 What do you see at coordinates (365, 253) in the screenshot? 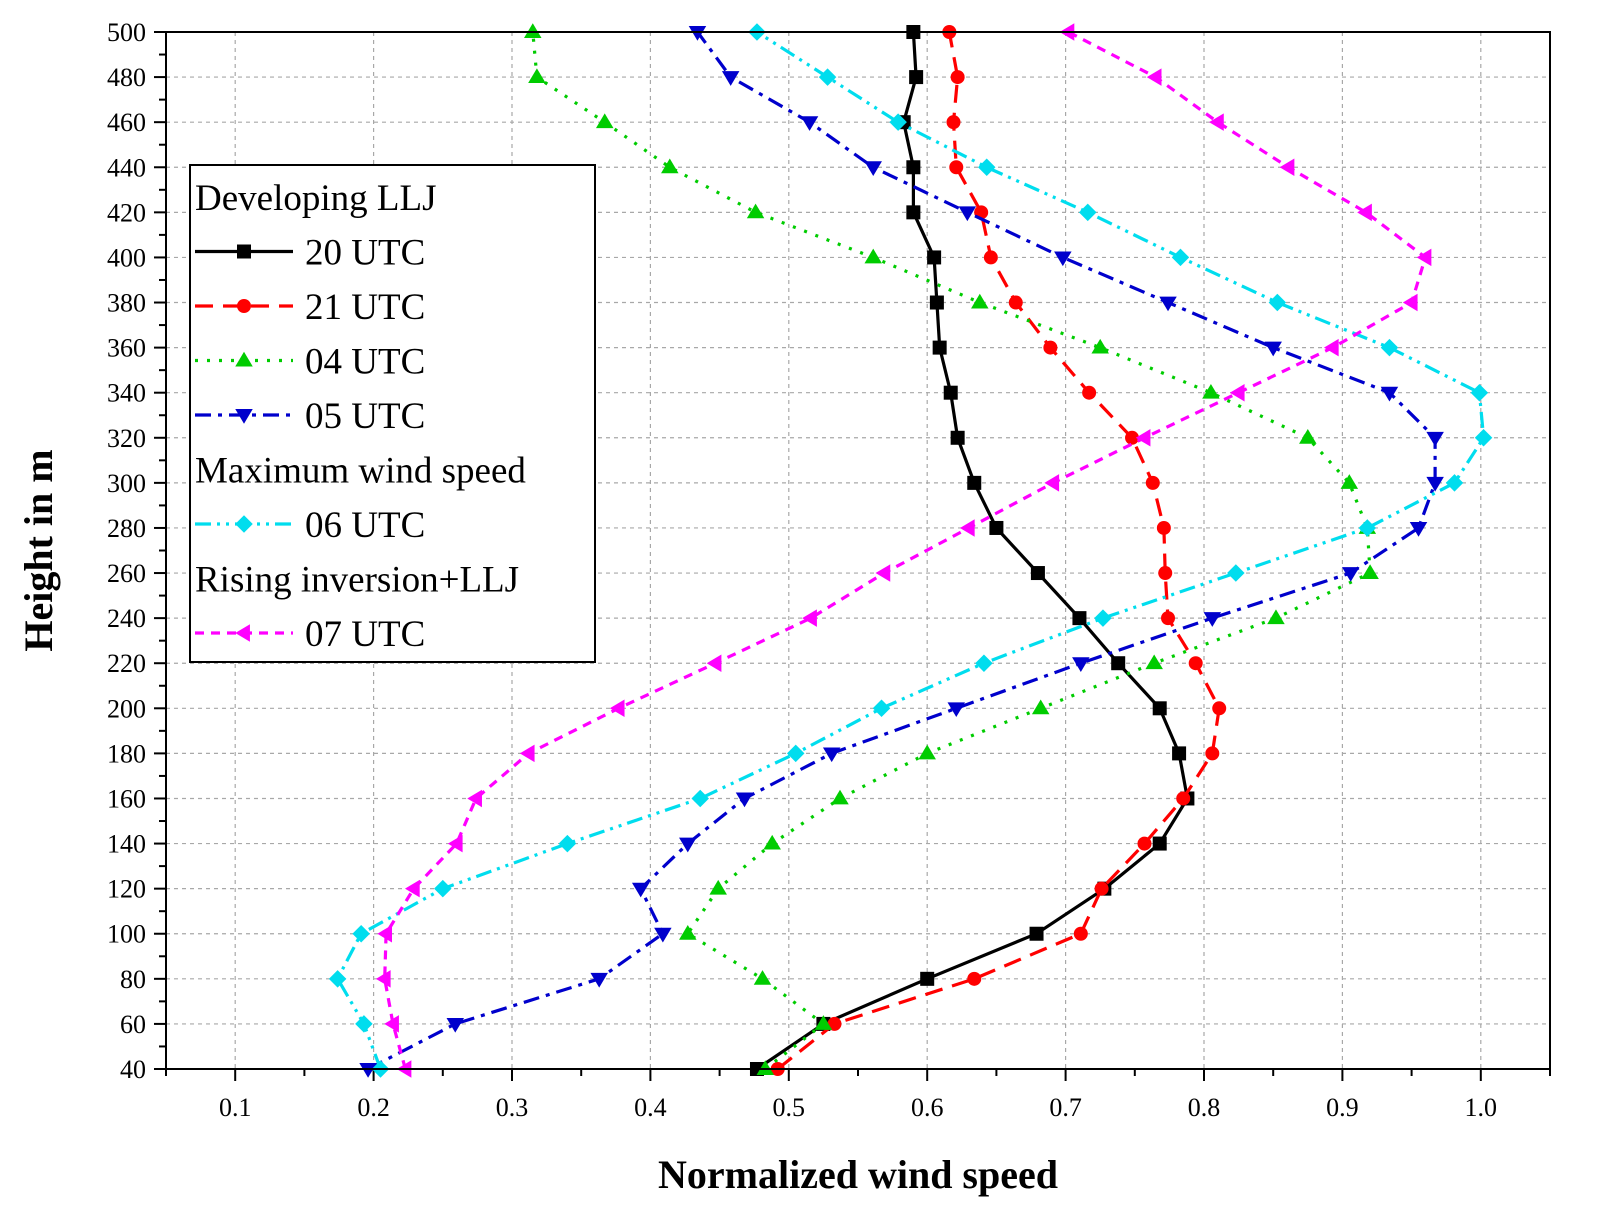
I see `legend-label: 20 UTC` at bounding box center [365, 253].